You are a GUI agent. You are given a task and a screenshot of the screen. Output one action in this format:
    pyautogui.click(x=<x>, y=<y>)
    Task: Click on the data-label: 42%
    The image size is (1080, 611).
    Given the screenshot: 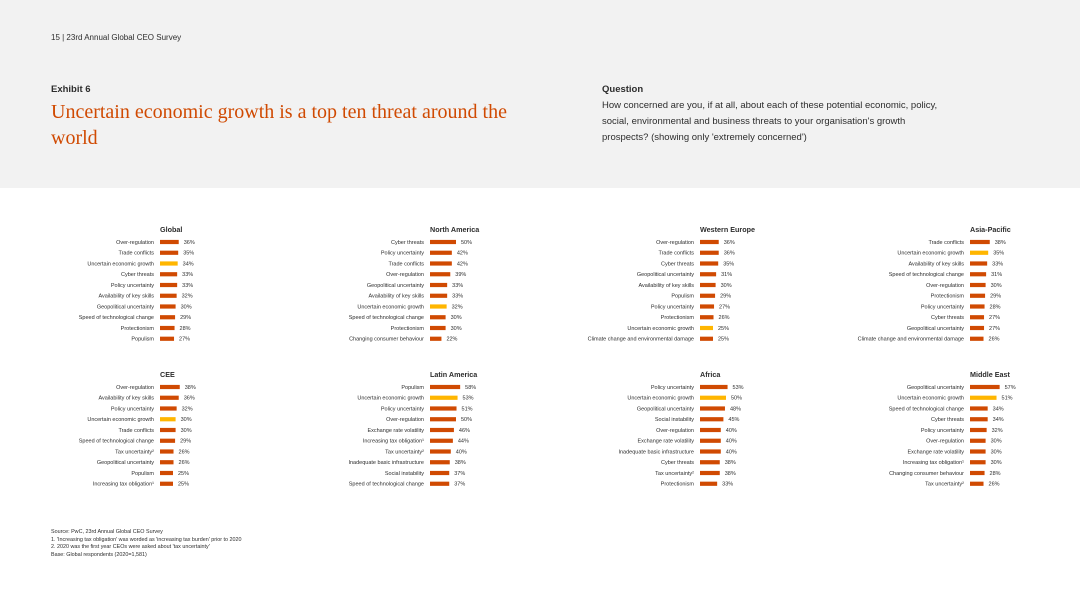 What is the action you would take?
    pyautogui.click(x=462, y=254)
    